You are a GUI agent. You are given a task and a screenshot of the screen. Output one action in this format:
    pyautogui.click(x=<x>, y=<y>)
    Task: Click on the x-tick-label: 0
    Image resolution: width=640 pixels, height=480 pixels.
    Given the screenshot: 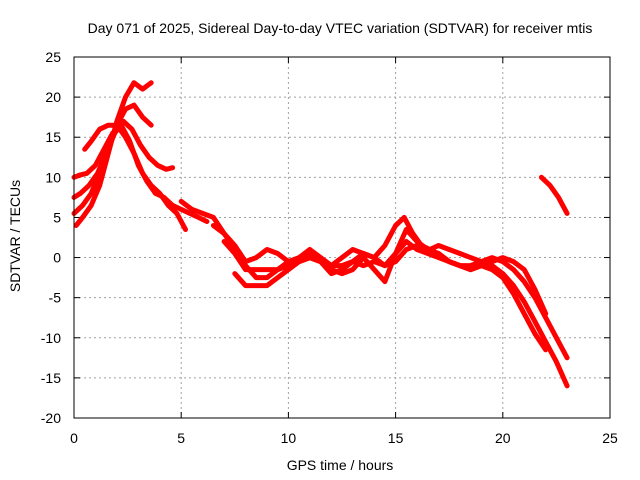 What is the action you would take?
    pyautogui.click(x=74, y=438)
    